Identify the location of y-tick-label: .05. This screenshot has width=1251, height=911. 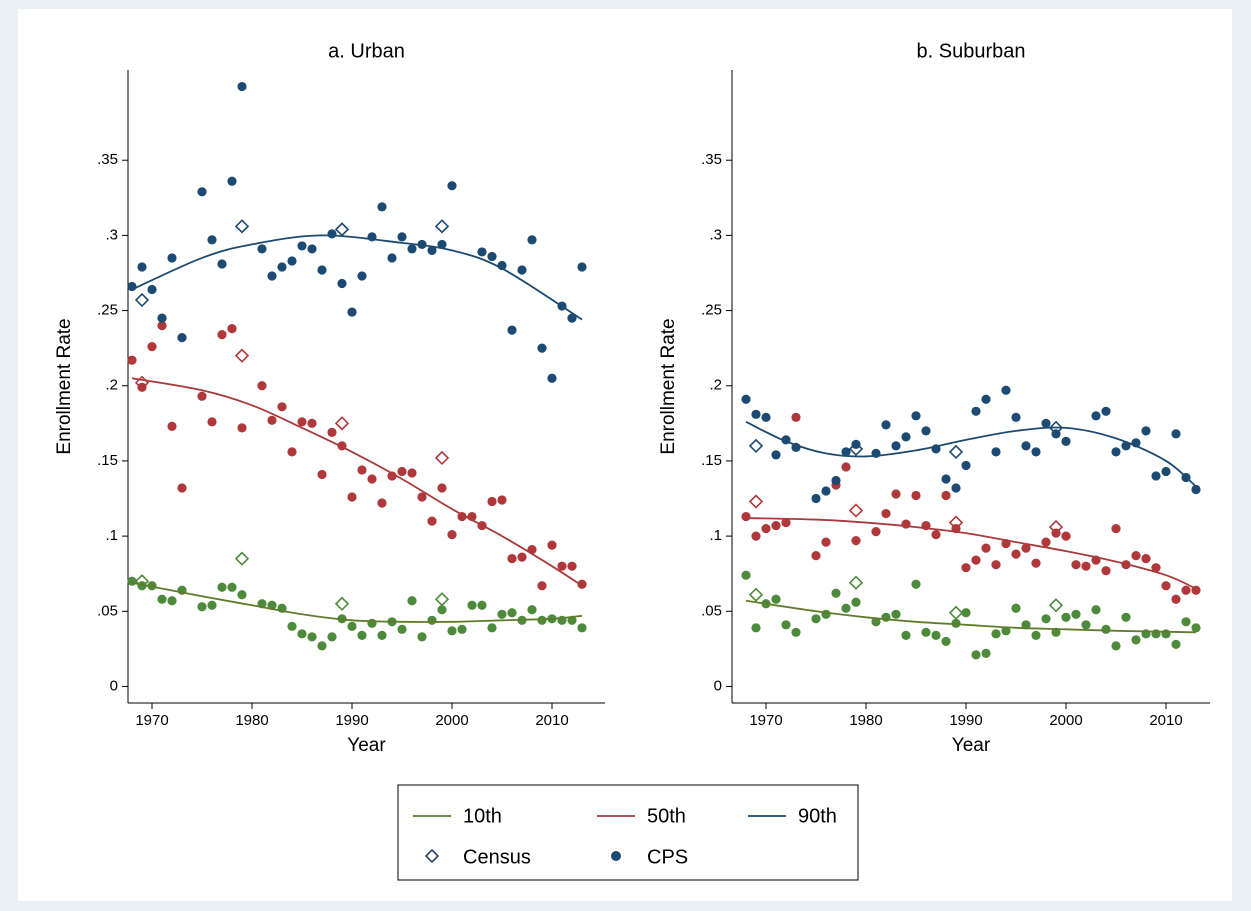
(711, 610).